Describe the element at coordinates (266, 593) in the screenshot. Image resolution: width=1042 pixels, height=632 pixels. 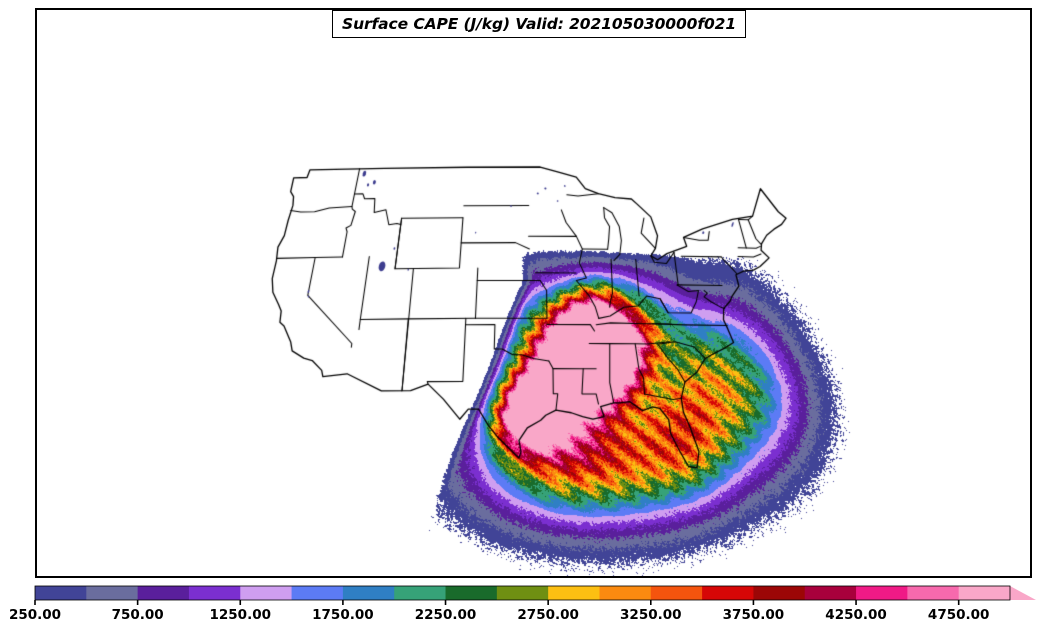
I see `colorbar-swatch-light-violet` at that location.